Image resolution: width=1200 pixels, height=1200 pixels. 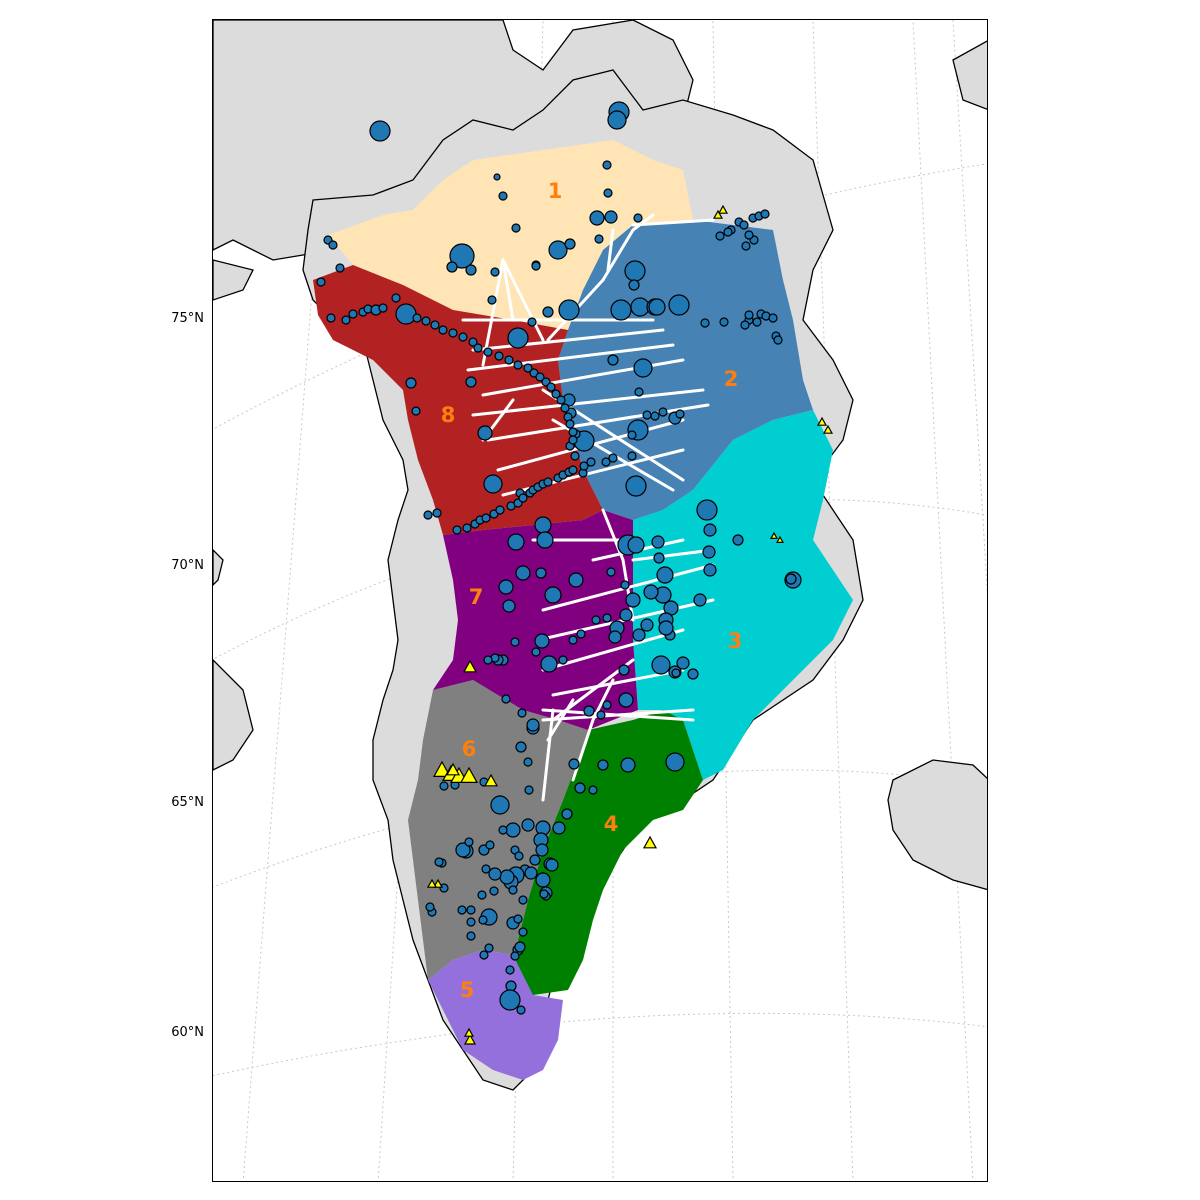 What do you see at coordinates (495, 1015) in the screenshot?
I see `region-5-area` at bounding box center [495, 1015].